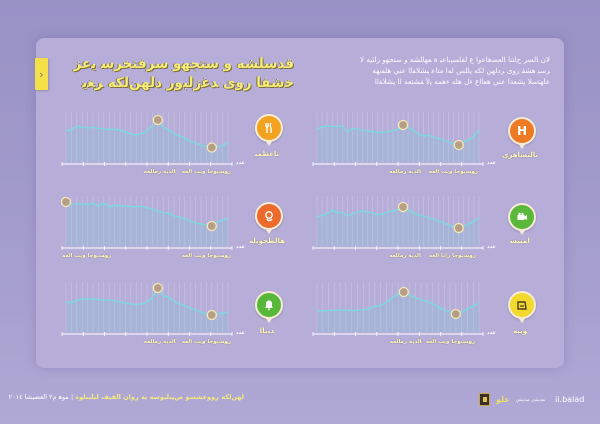 The image size is (600, 424). What do you see at coordinates (267, 241) in the screenshot?
I see `beauty-salons-label: ﻫﺎﻟﻄﺨﻮﻳﻟﻪ` at bounding box center [267, 241].